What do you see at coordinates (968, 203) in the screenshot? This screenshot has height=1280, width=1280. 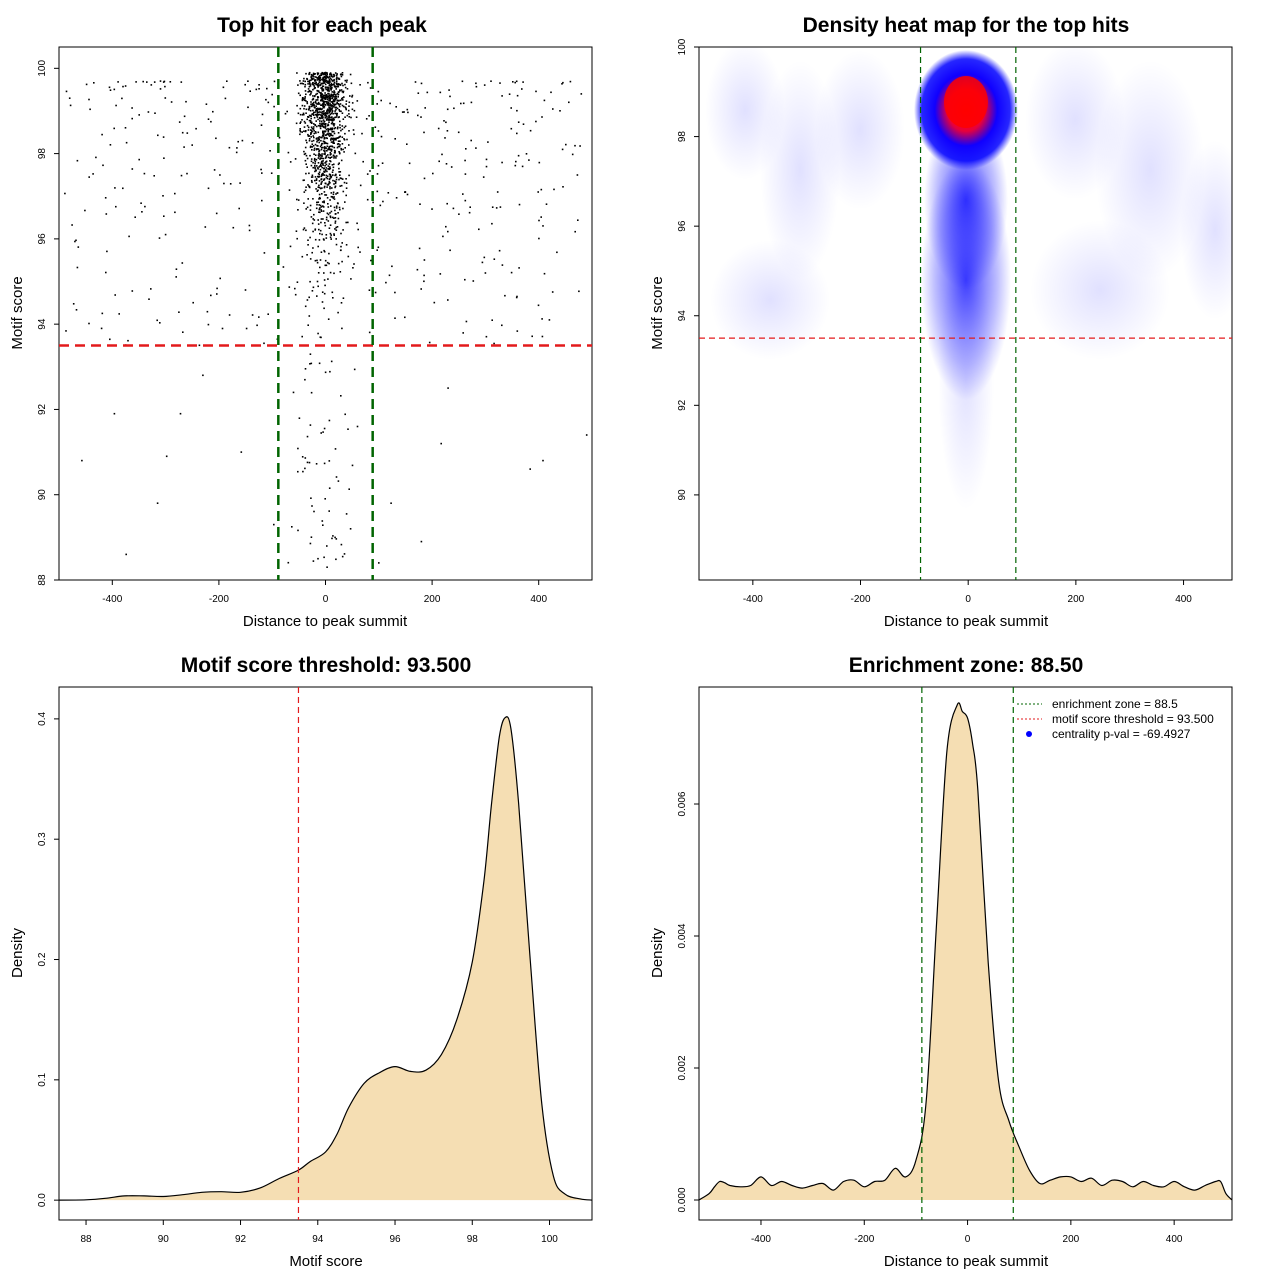 I see `heatmap-background-streaks` at bounding box center [968, 203].